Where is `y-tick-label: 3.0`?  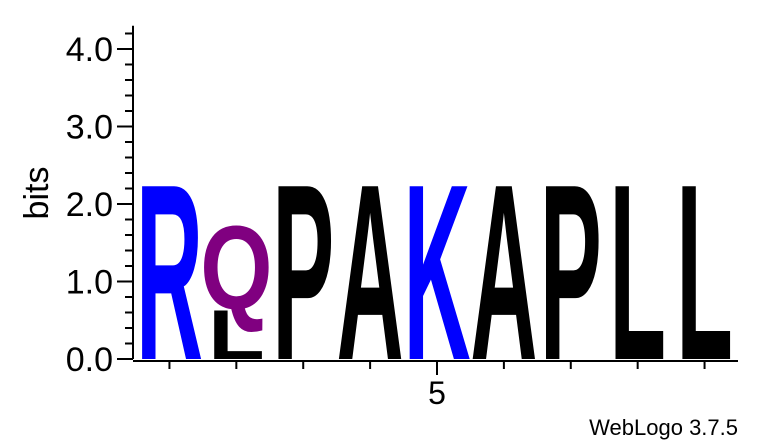
y-tick-label: 3.0 is located at coordinates (89, 128).